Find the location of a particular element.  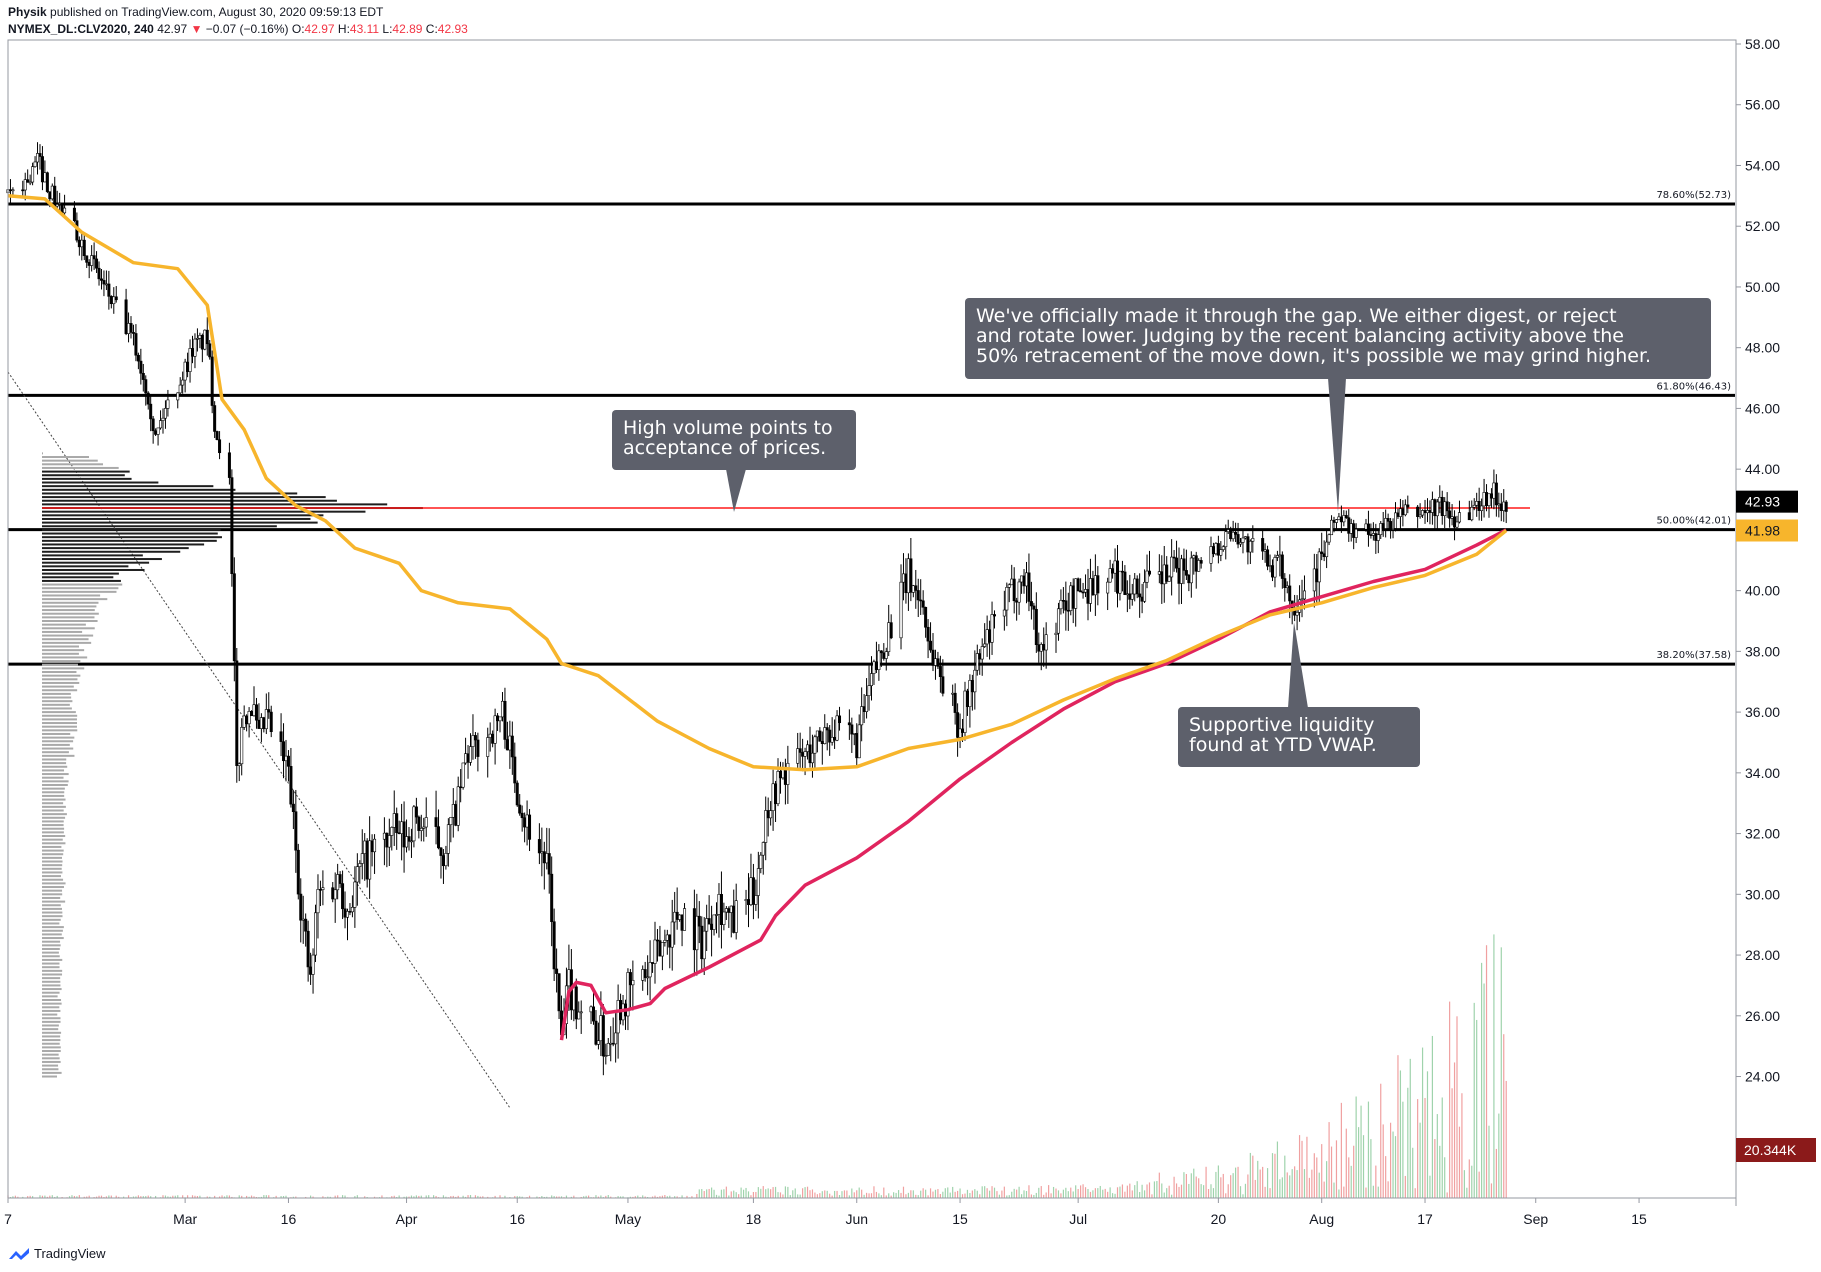

tradingview-logo-icon is located at coordinates (19, 1254).